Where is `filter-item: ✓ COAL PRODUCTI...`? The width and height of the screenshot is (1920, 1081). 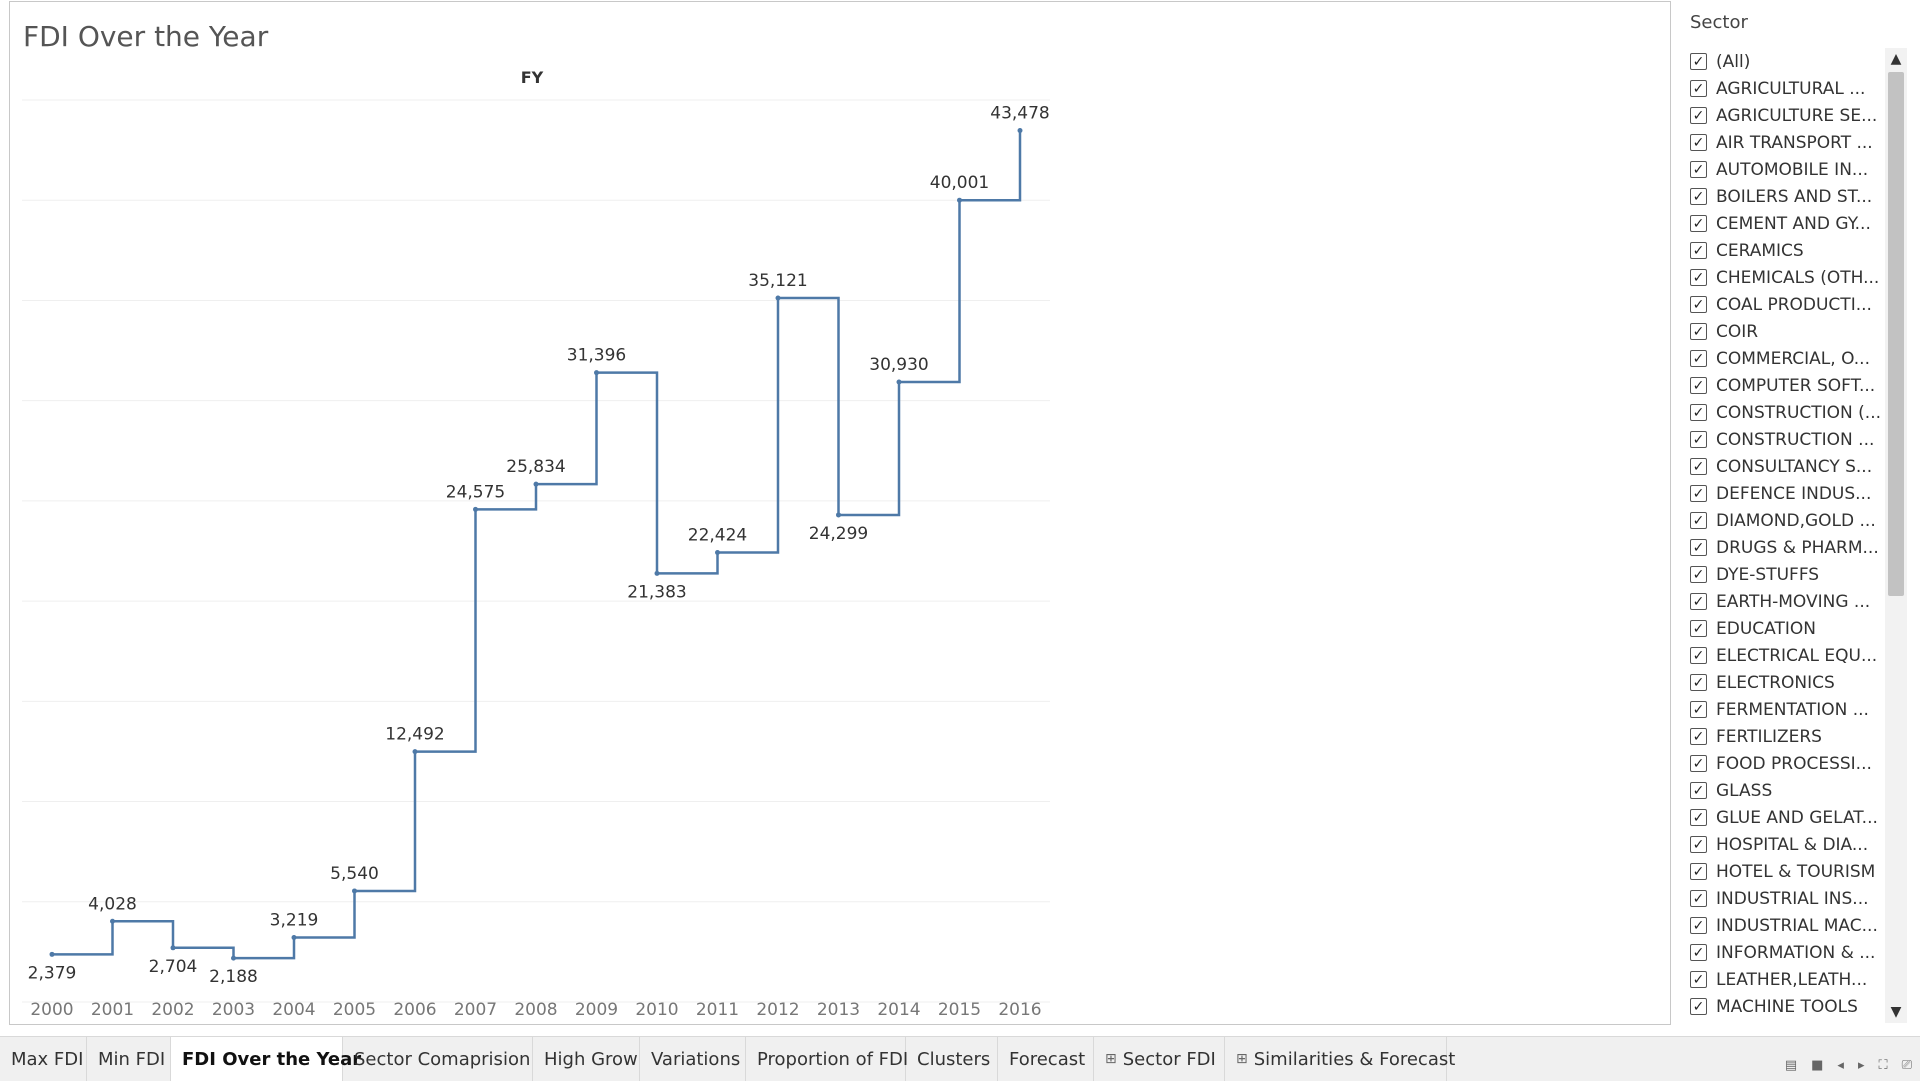
filter-item: ✓ COAL PRODUCTI... is located at coordinates (1790, 304).